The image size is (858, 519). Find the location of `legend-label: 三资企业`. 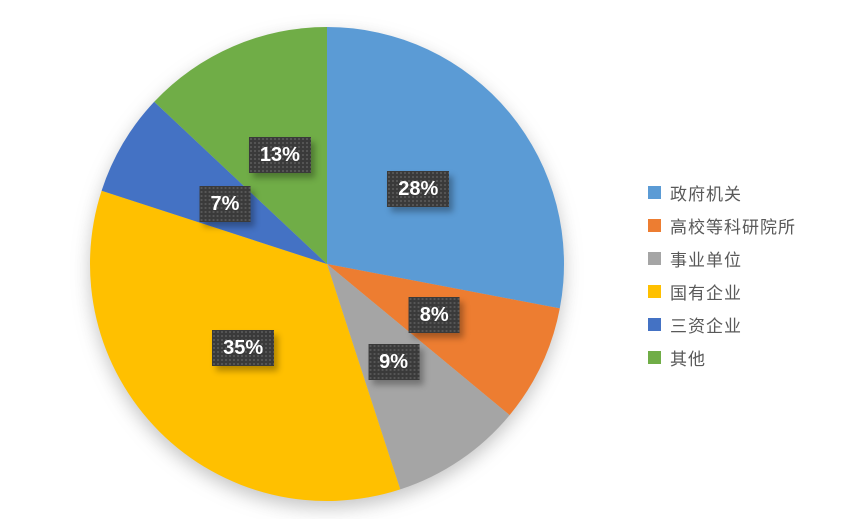

legend-label: 三资企业 is located at coordinates (706, 326).